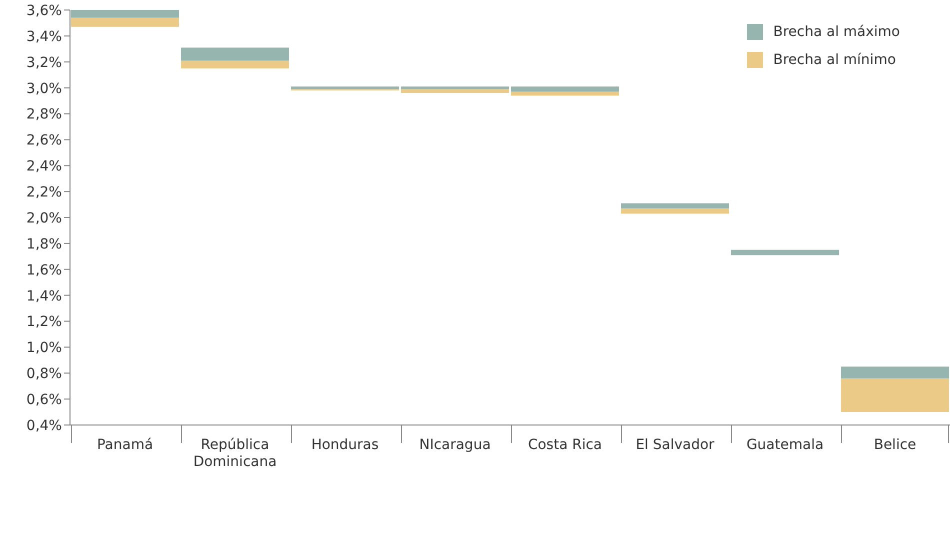  Describe the element at coordinates (44, 62) in the screenshot. I see `y-tick-label: 3,2%` at that location.